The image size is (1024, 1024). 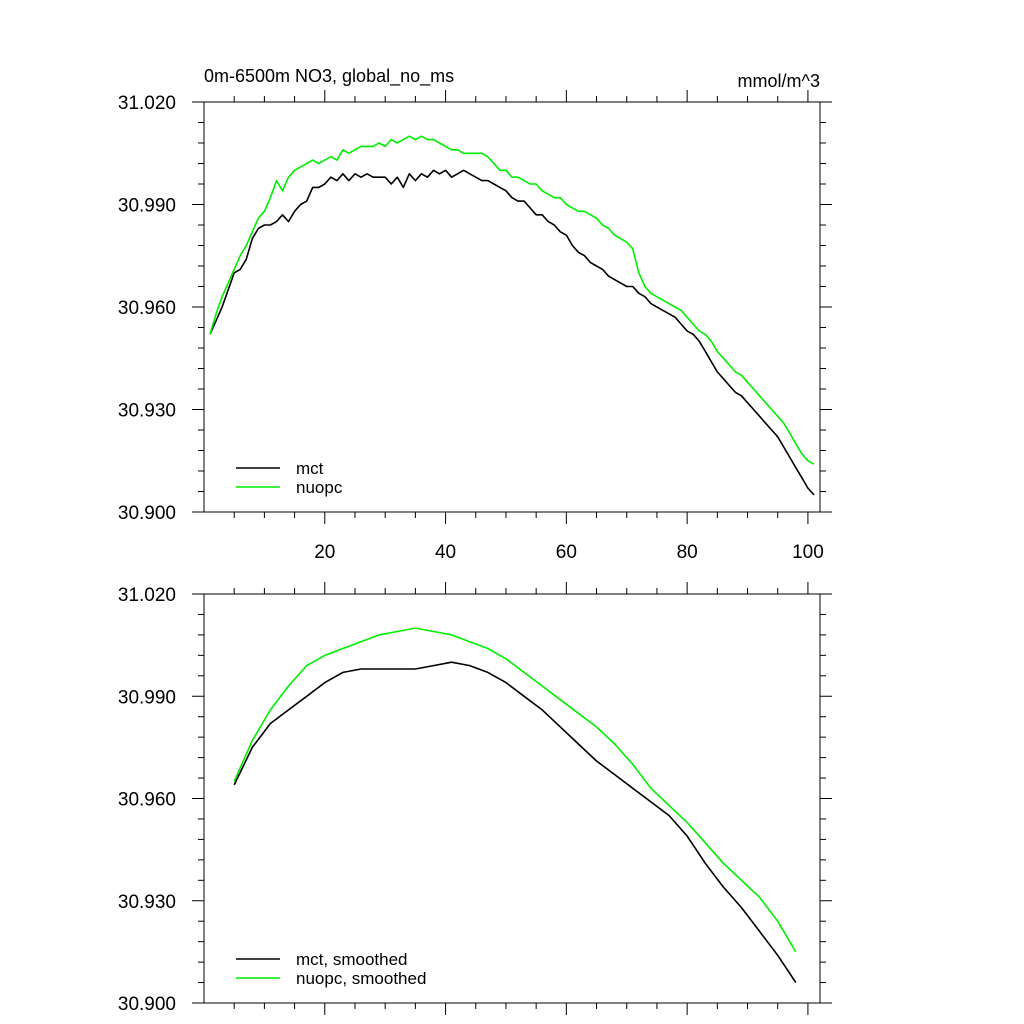 What do you see at coordinates (779, 81) in the screenshot?
I see `units-label: mmol/m^3` at bounding box center [779, 81].